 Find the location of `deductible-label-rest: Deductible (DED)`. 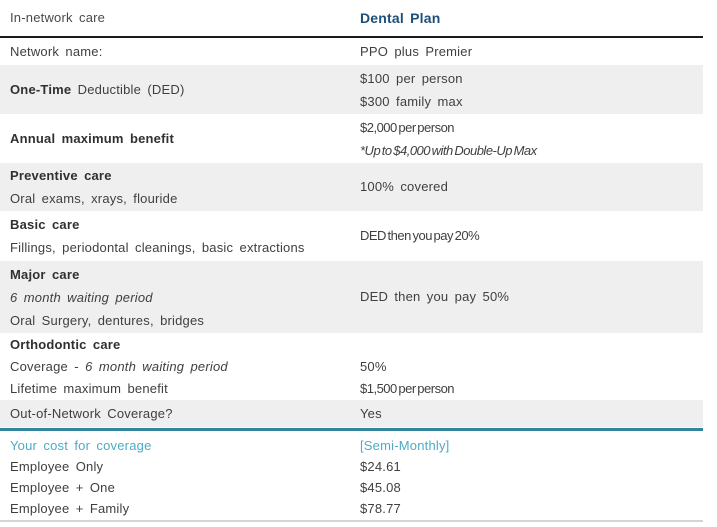

deductible-label-rest: Deductible (DED) is located at coordinates (128, 89).